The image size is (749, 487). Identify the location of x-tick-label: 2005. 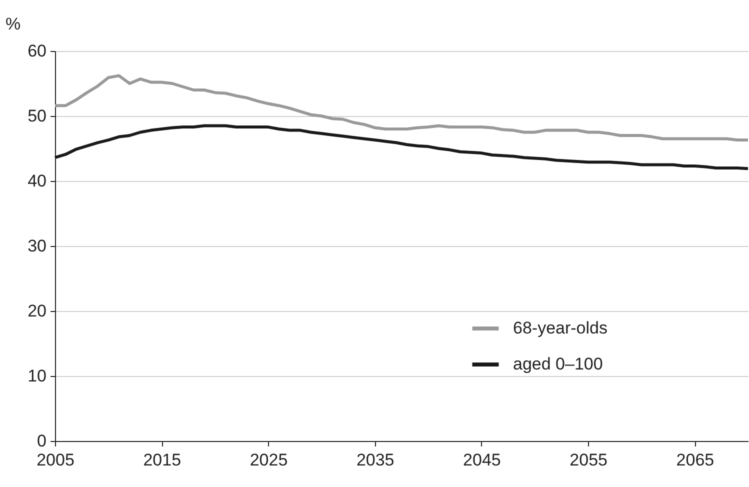
(55, 460).